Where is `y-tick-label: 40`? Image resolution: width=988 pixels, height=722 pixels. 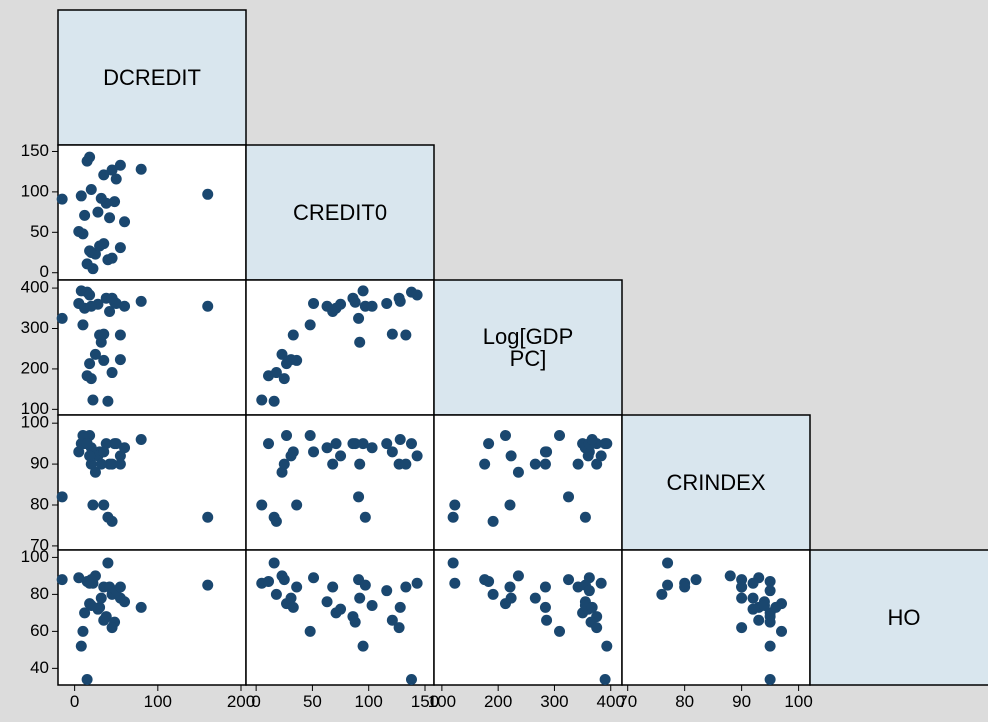 y-tick-label: 40 is located at coordinates (39, 667).